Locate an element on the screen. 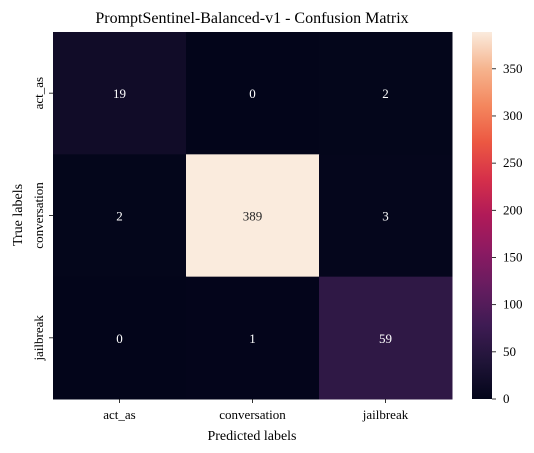 The image size is (534, 453). colorbar-tick-label: 0 is located at coordinates (506, 398).